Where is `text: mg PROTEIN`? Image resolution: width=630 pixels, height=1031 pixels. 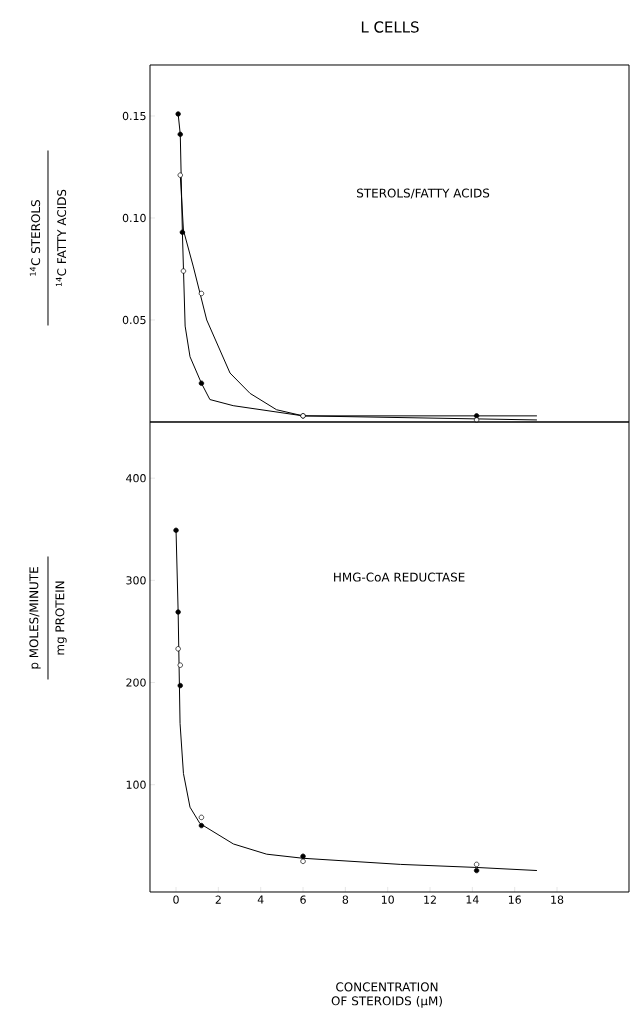
text: mg PROTEIN is located at coordinates (61, 618).